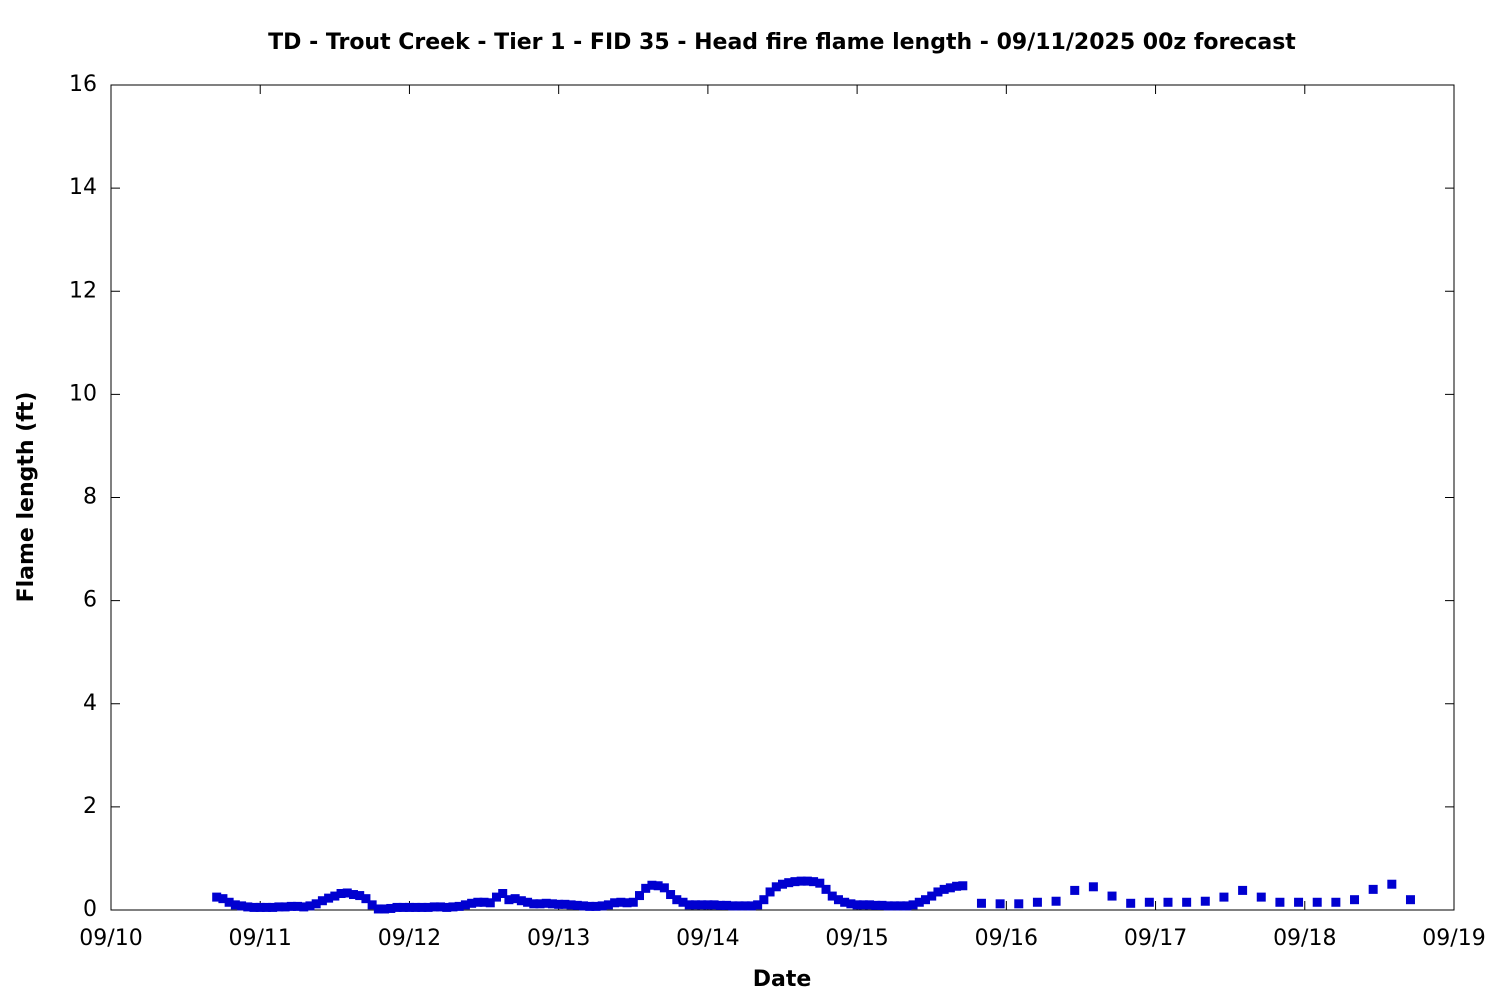  Describe the element at coordinates (90, 909) in the screenshot. I see `y-tick-label: 0` at that location.